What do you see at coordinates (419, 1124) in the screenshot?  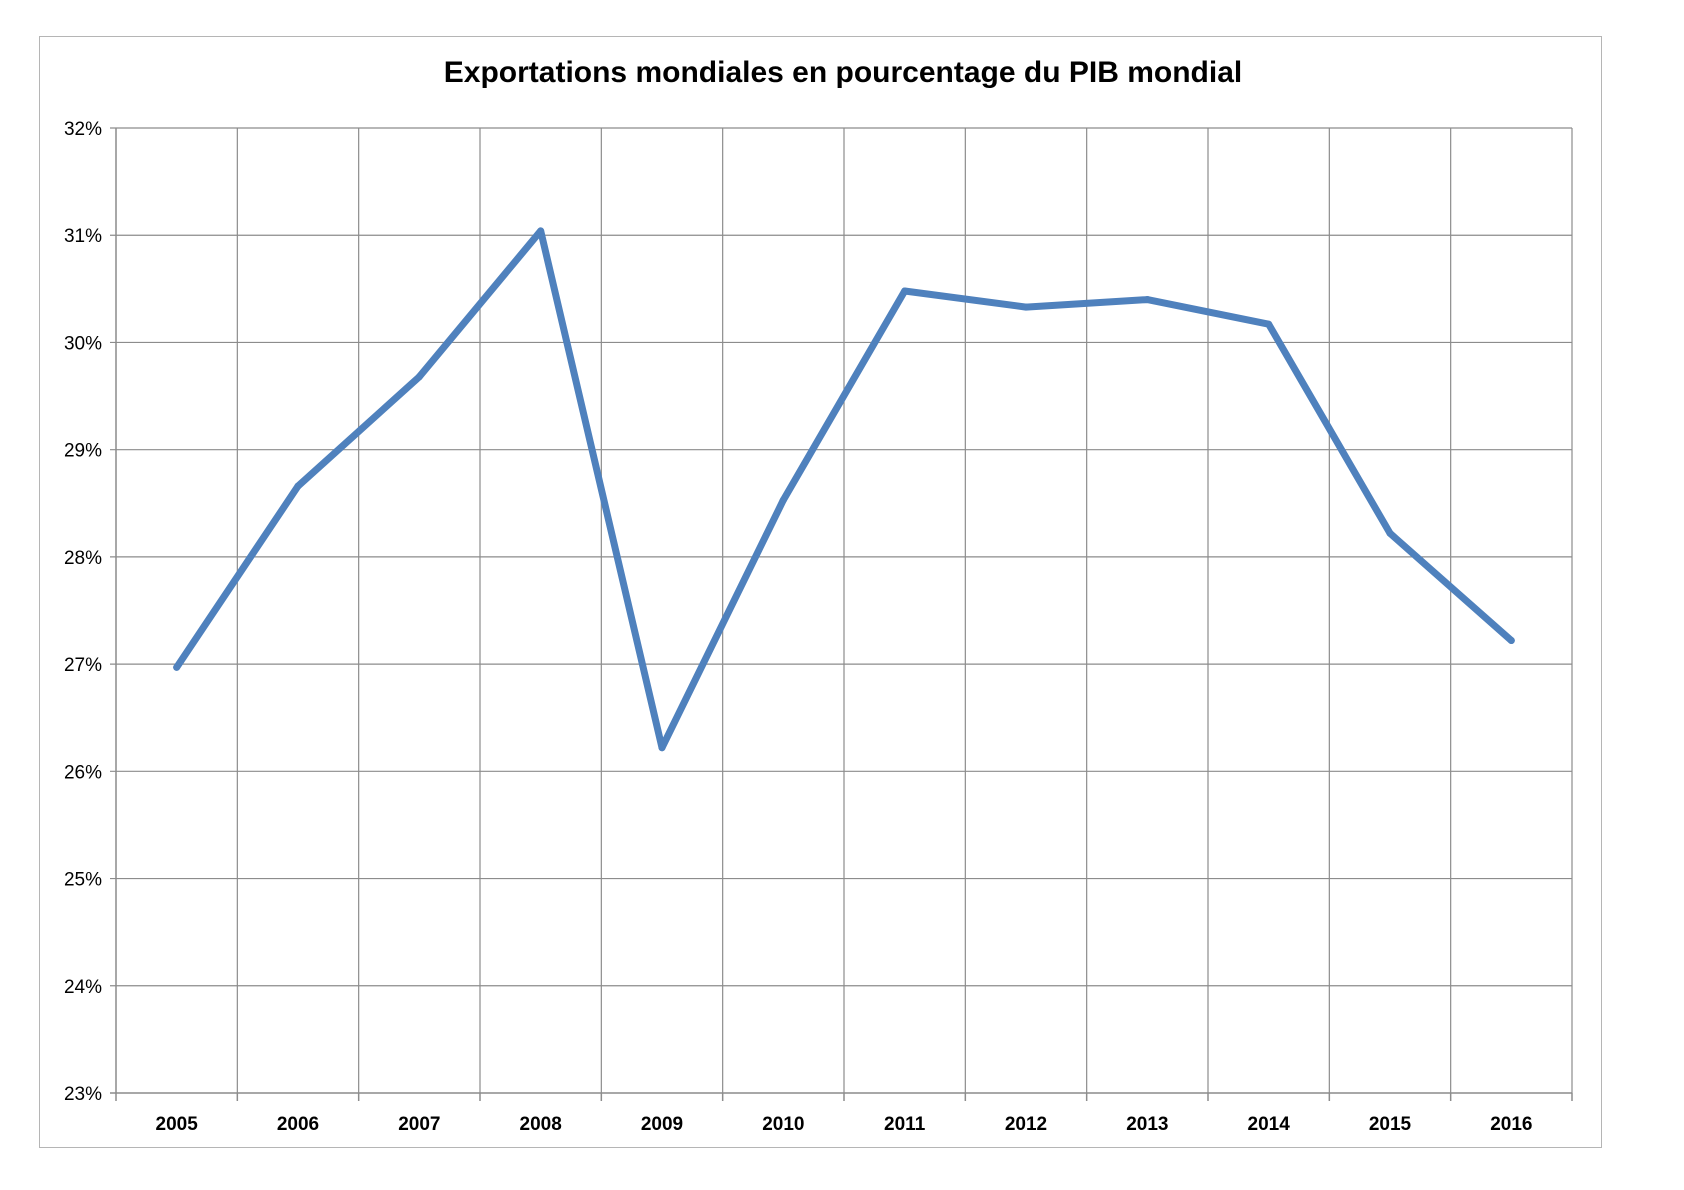 I see `x-tick-label: 2007` at bounding box center [419, 1124].